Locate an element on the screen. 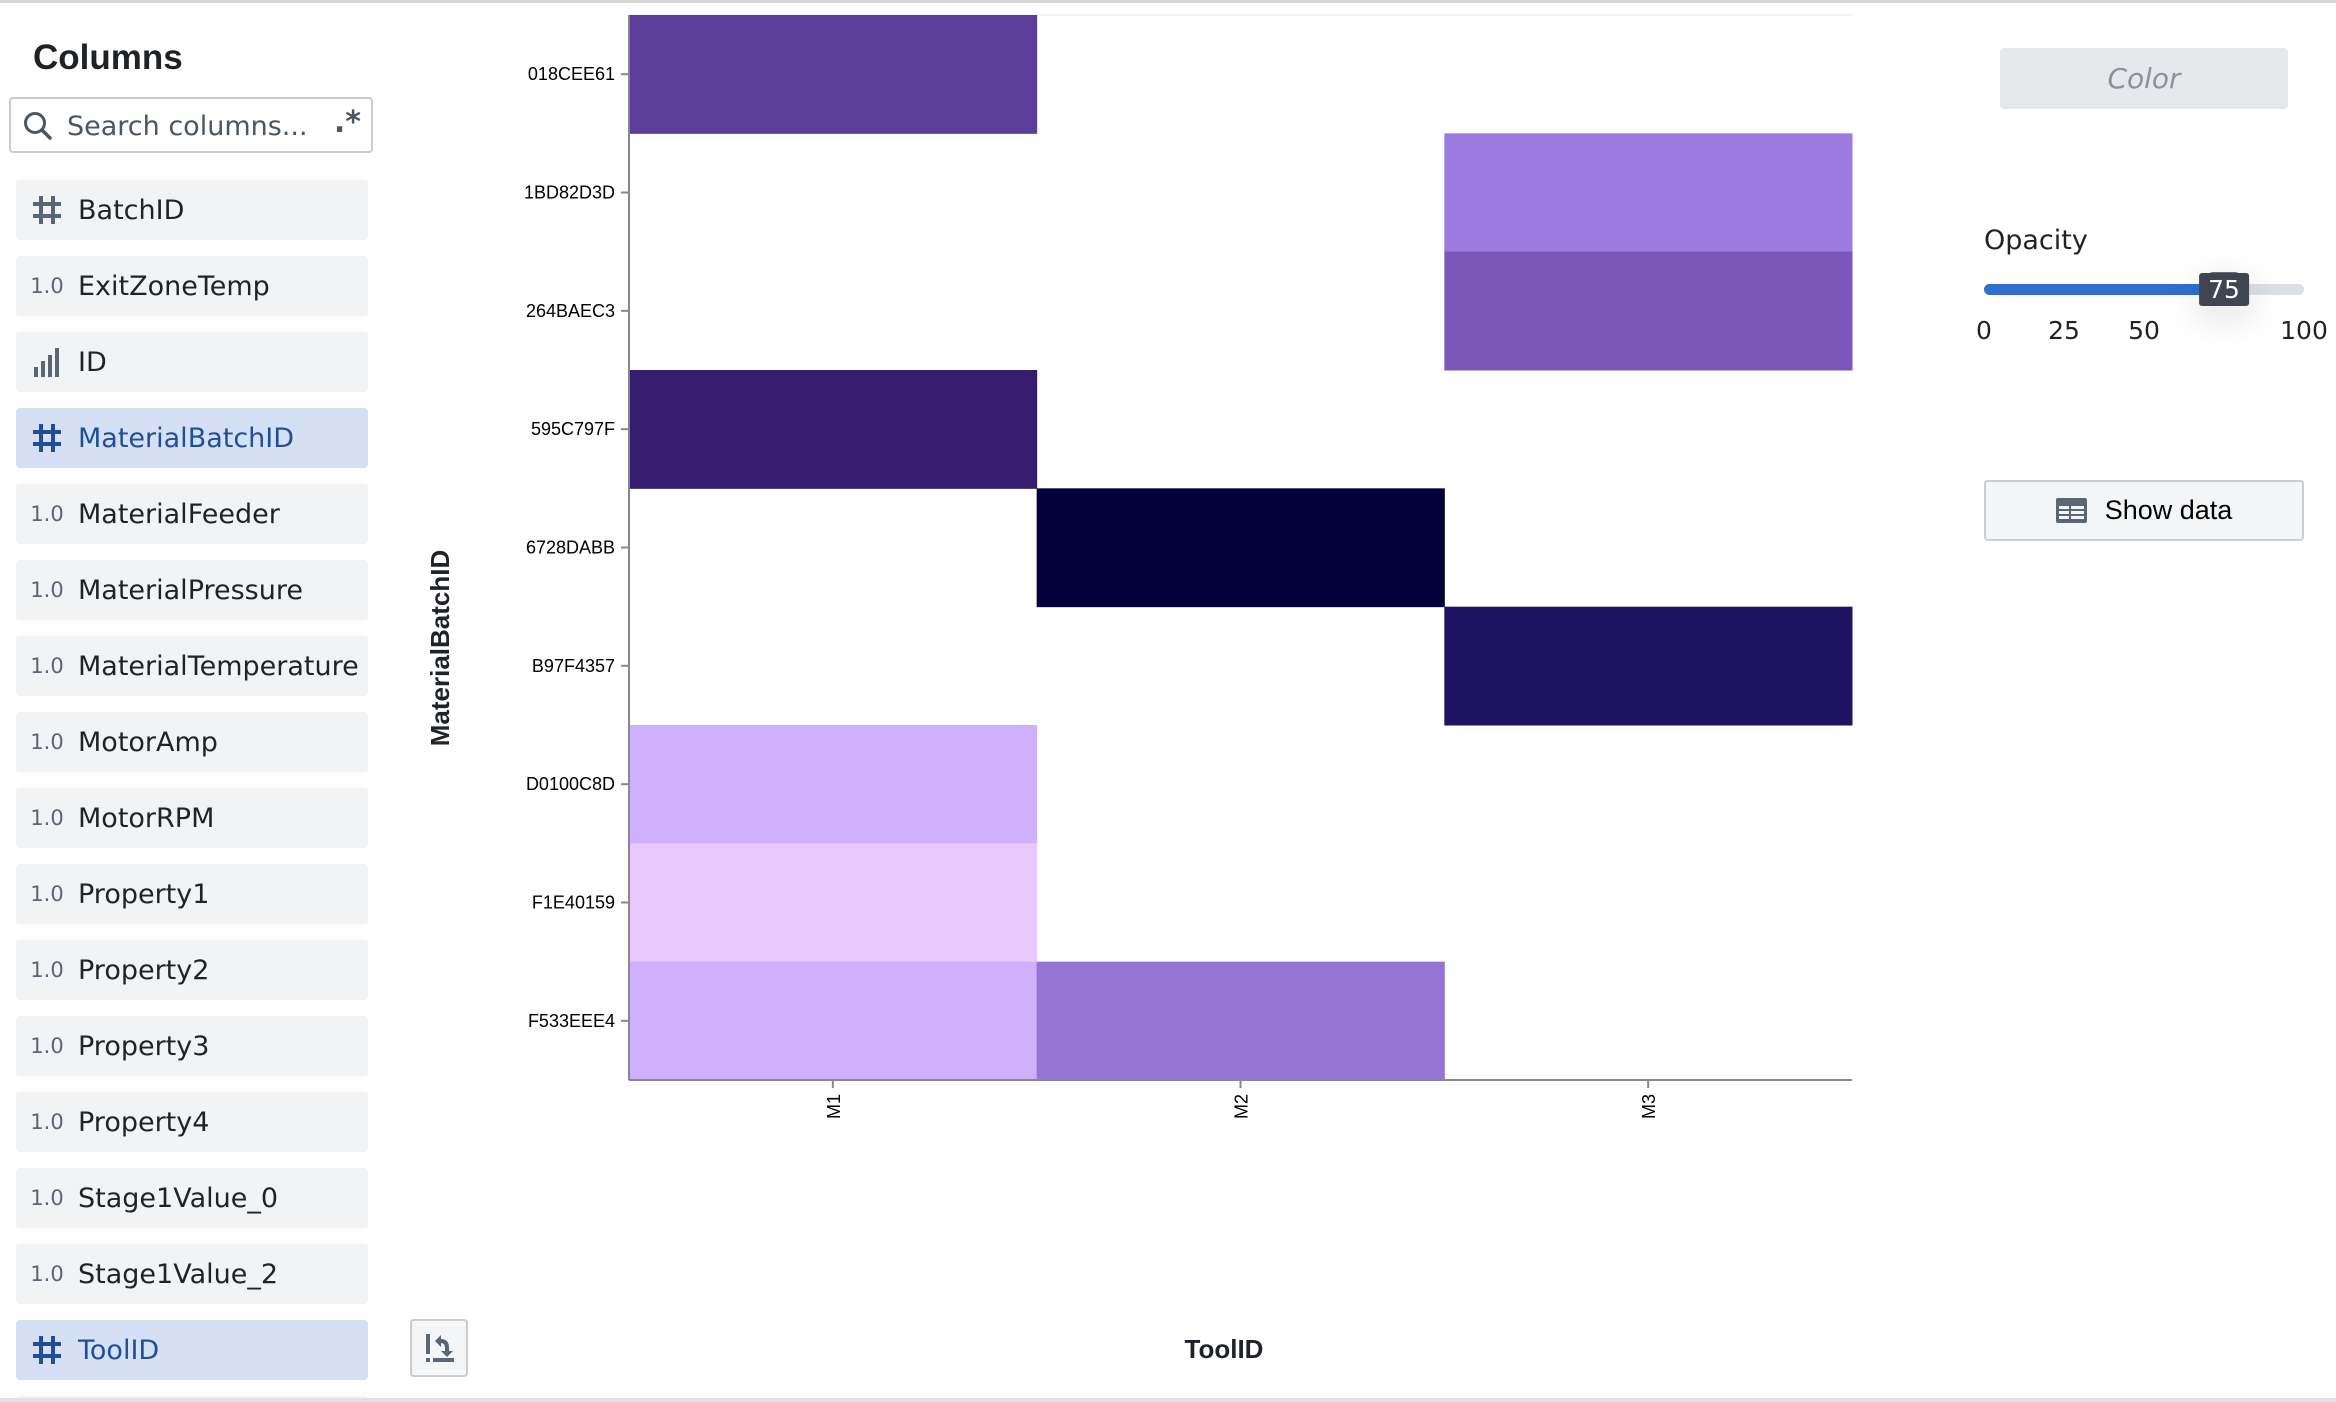 Image resolution: width=2336 pixels, height=1402 pixels. column-item-label: MaterialPressure is located at coordinates (190, 590).